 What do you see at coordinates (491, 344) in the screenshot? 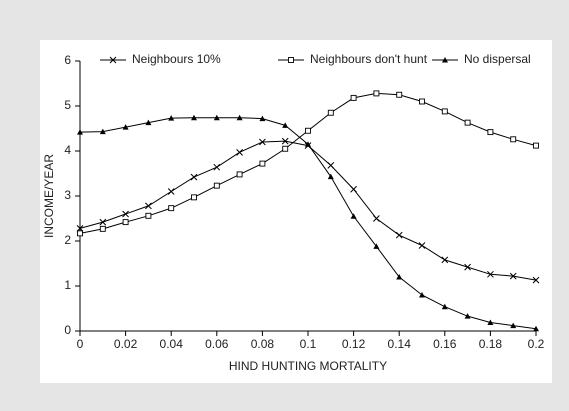
I see `x-tick-label: 0.18` at bounding box center [491, 344].